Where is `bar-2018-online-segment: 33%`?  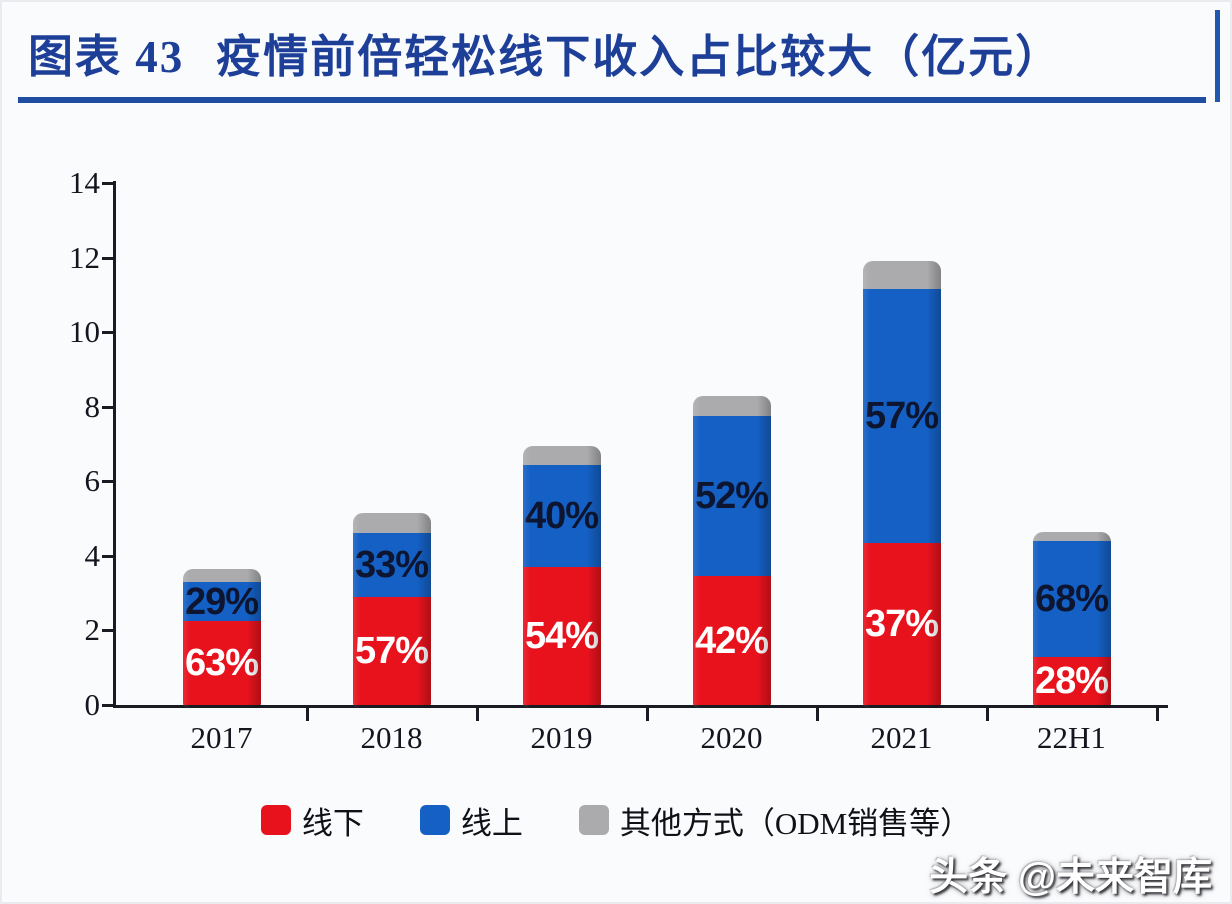
bar-2018-online-segment: 33% is located at coordinates (391, 565).